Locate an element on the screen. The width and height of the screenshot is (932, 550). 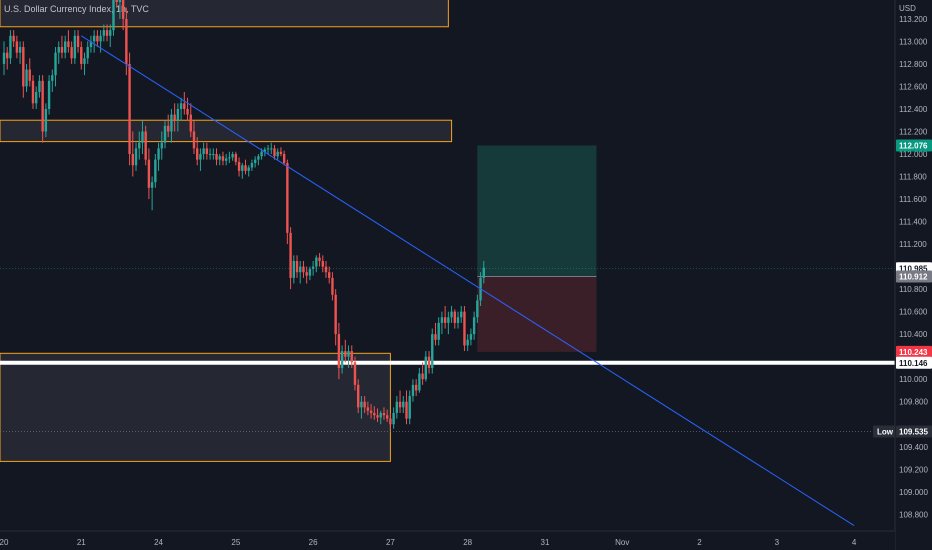
price-tick-label: 111.600 is located at coordinates (913, 199).